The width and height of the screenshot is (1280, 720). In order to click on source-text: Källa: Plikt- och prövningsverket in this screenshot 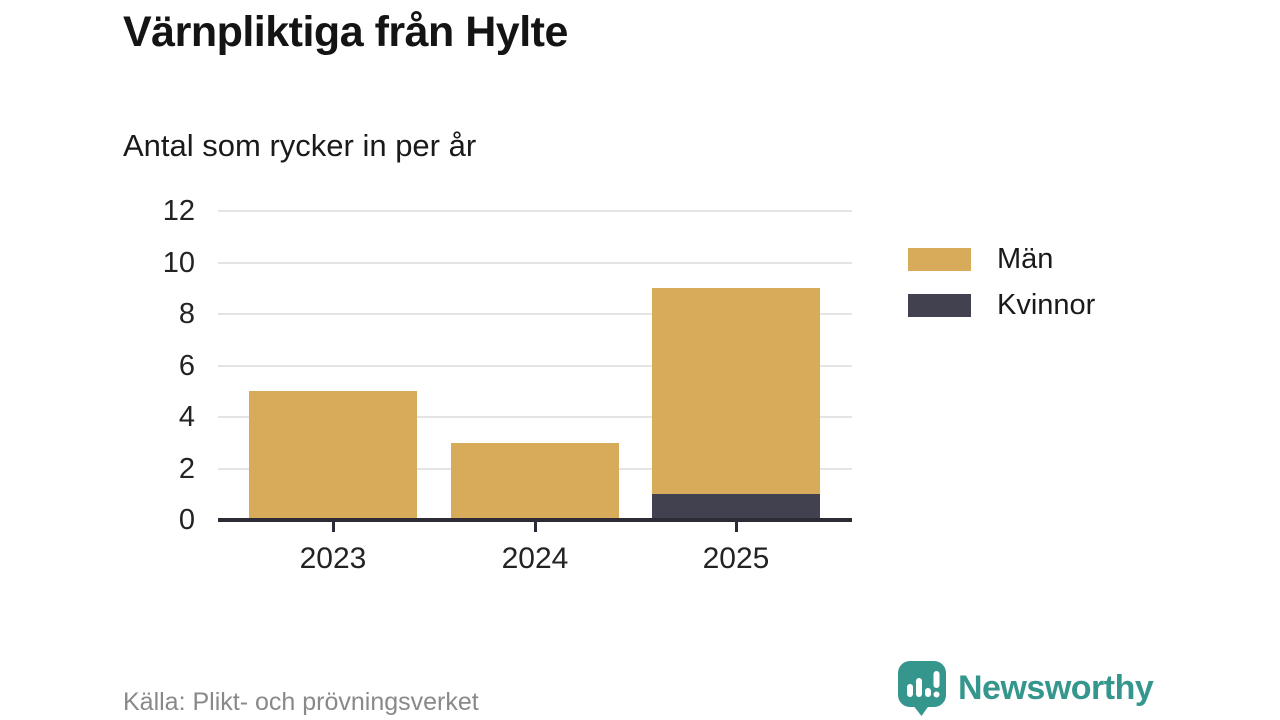, I will do `click(301, 702)`.